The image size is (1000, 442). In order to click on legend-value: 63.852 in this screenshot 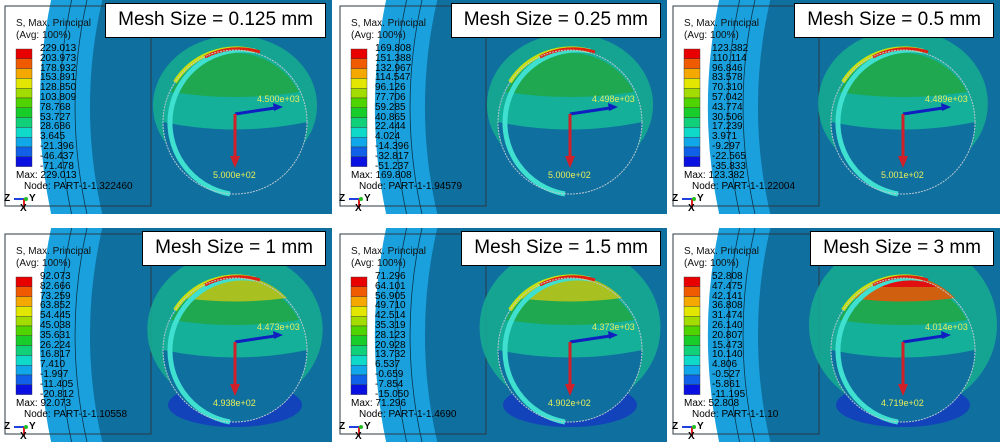, I will do `click(55, 306)`.